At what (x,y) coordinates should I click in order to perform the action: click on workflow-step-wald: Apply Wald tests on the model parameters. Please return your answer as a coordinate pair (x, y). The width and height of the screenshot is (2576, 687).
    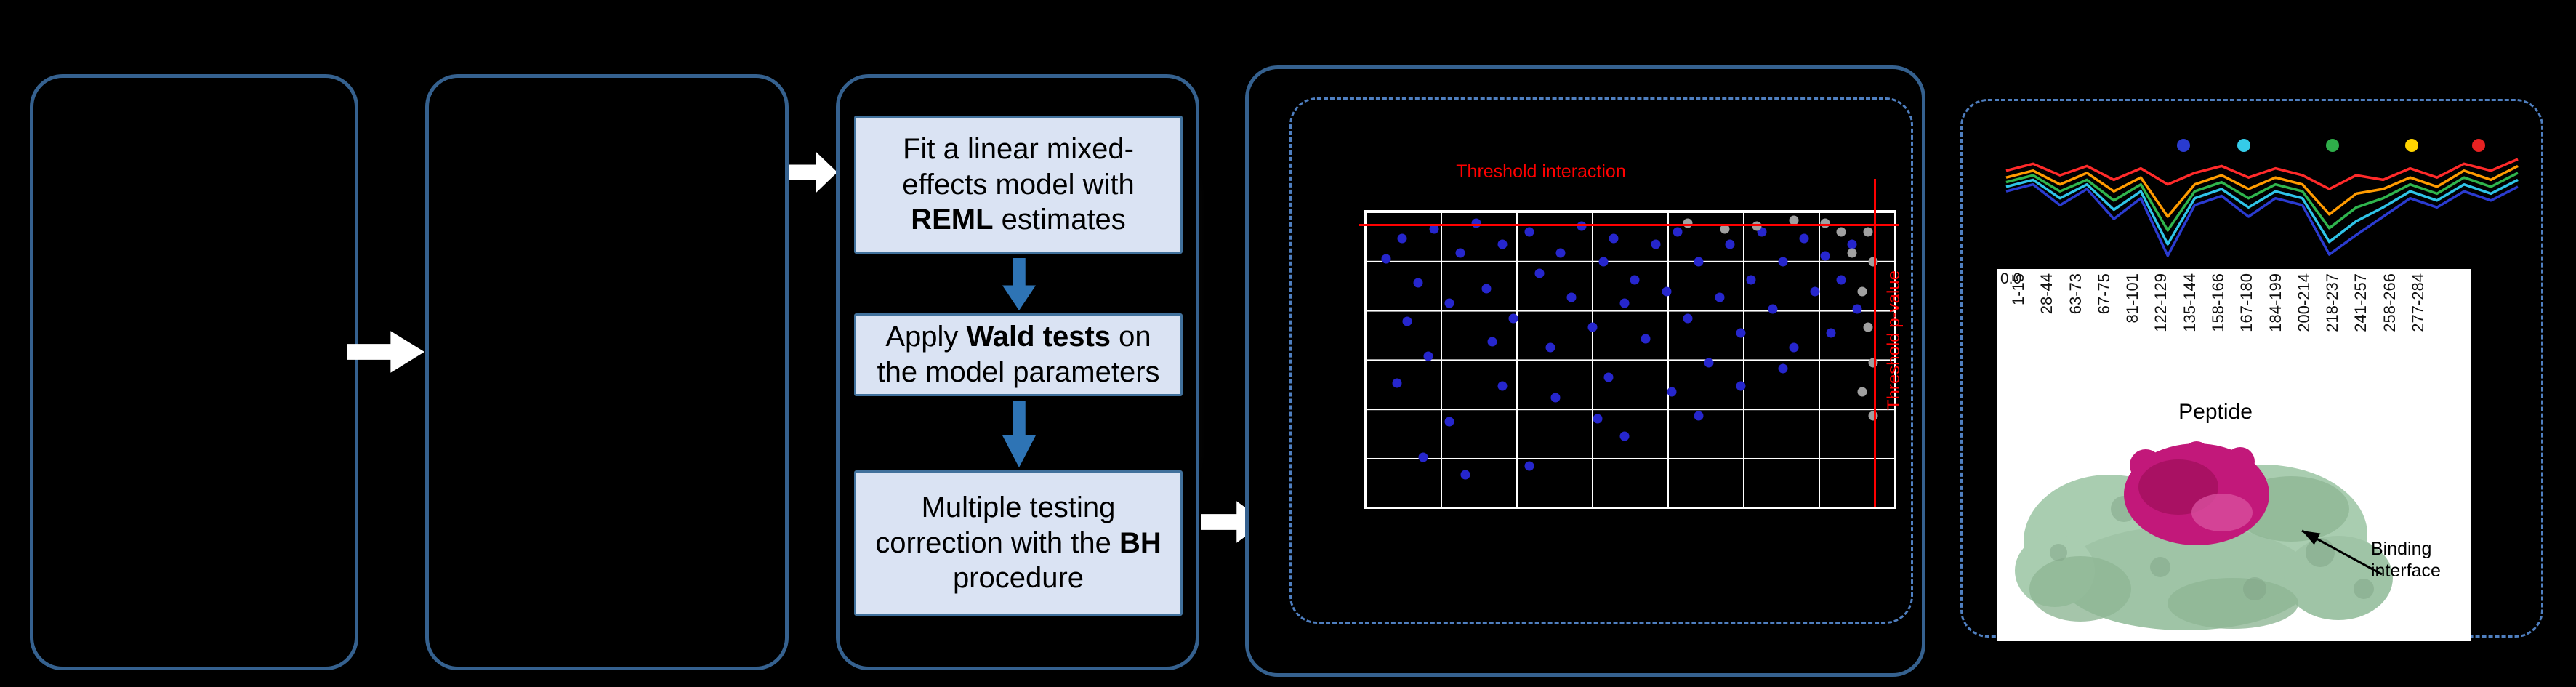
    Looking at the image, I should click on (1018, 354).